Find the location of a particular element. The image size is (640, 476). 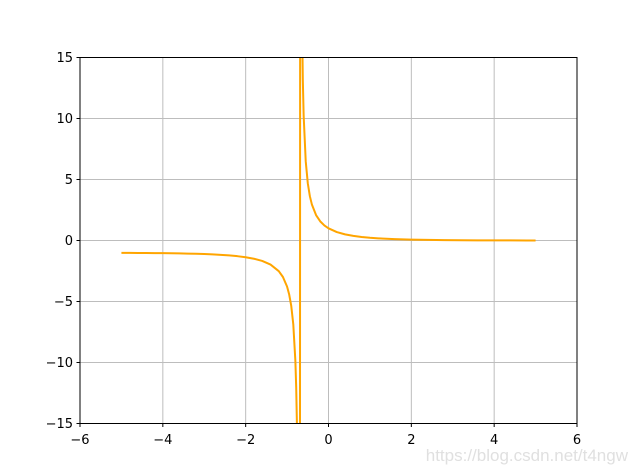

y-tick-label: −10 is located at coordinates (59, 363).